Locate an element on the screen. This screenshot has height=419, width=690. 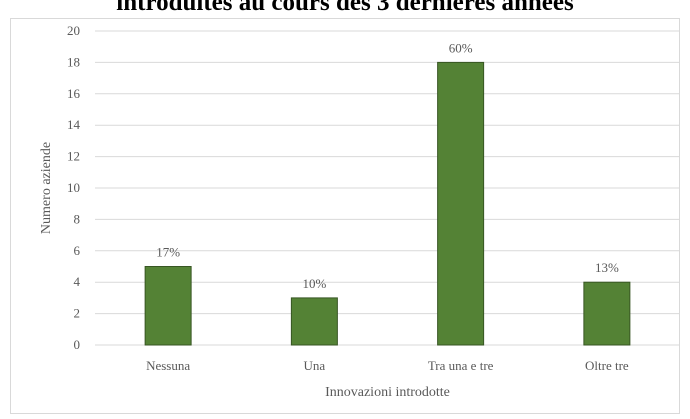
y-tick-label: 0 is located at coordinates (77, 344).